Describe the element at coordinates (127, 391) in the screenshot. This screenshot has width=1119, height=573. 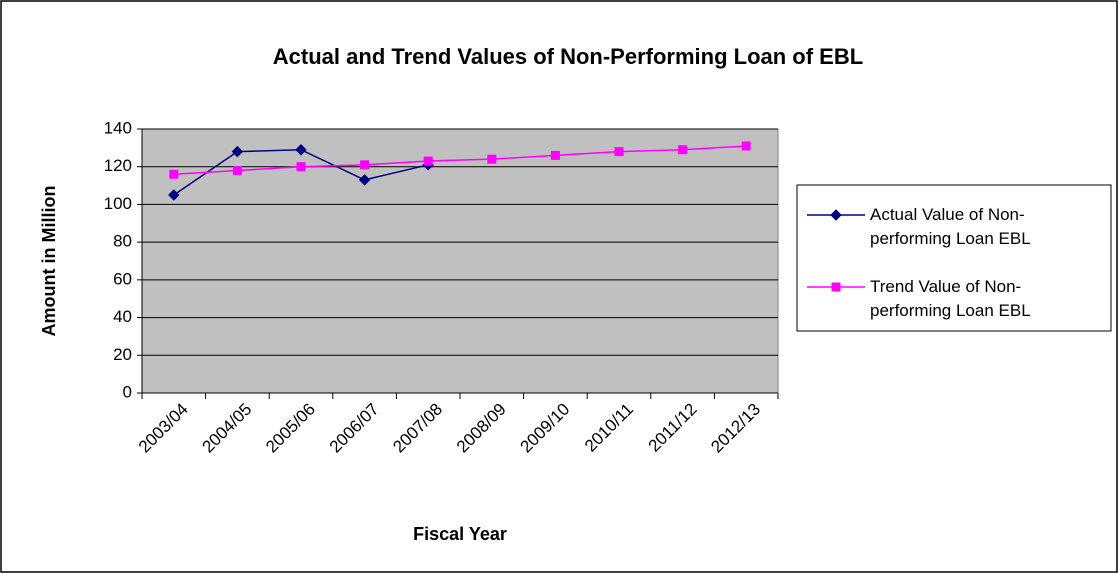
I see `y-tick-label: 0` at that location.